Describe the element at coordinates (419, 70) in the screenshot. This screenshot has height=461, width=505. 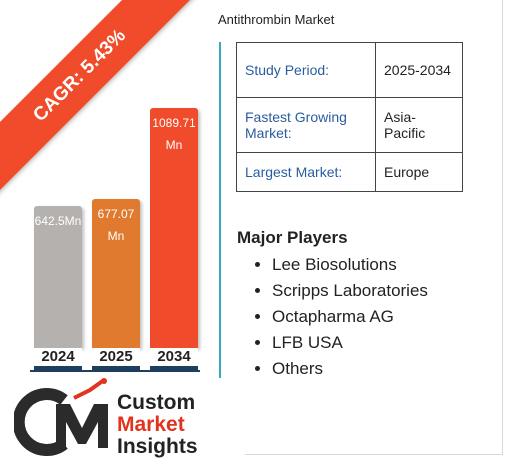
I see `study-period-value: 2025-2034` at that location.